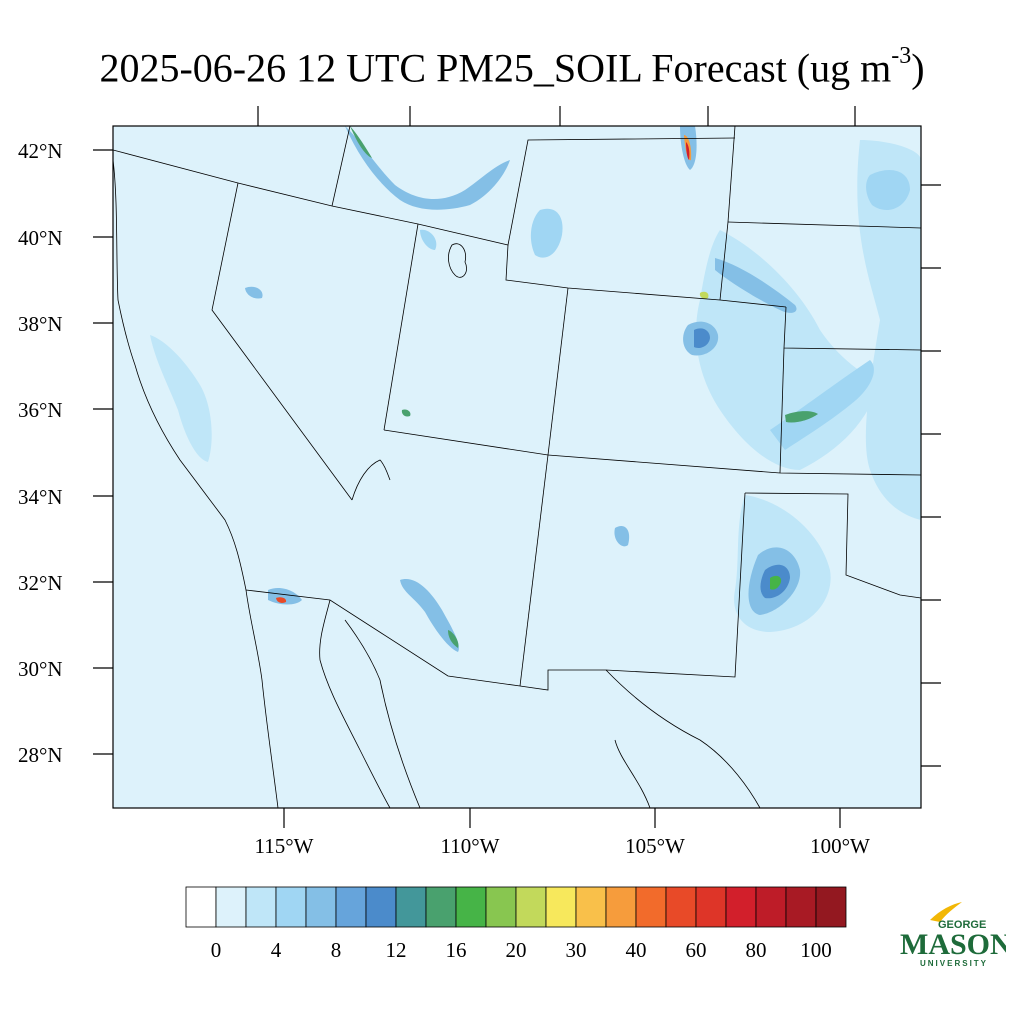 This screenshot has width=1024, height=1024. What do you see at coordinates (816, 950) in the screenshot?
I see `colorbar-label-100: 100` at bounding box center [816, 950].